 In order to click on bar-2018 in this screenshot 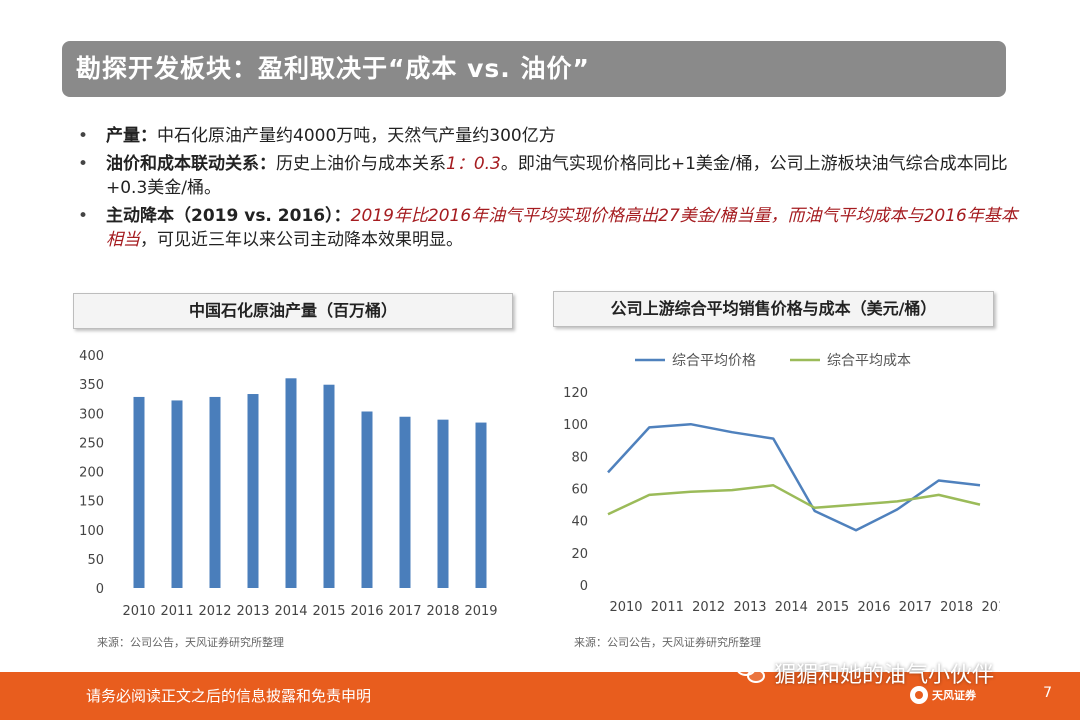, I will do `click(443, 503)`.